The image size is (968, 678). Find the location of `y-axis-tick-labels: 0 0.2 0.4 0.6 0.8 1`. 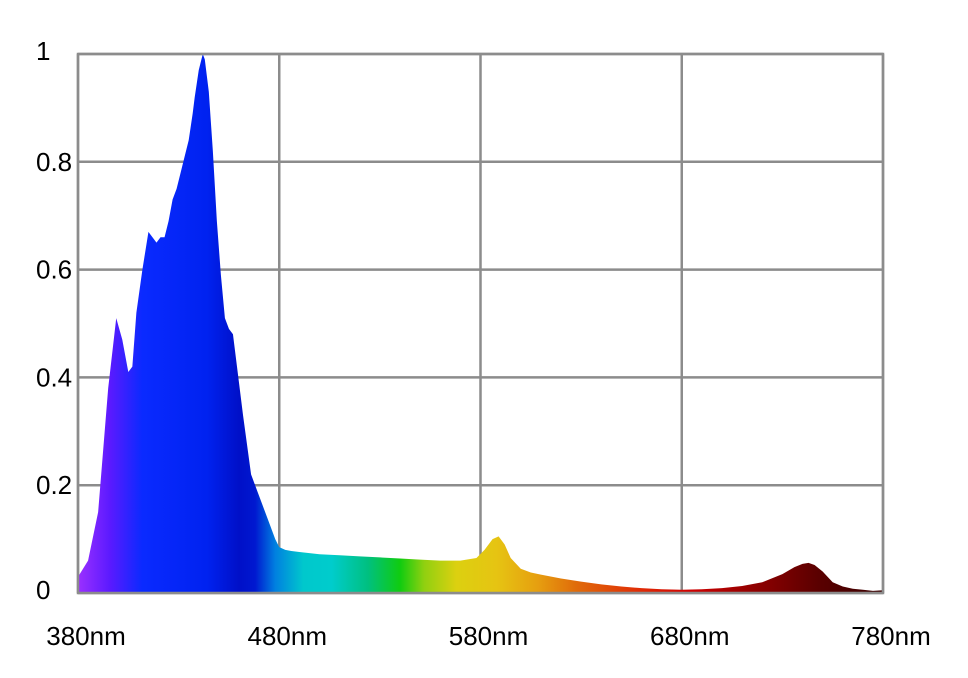

y-axis-tick-labels: 0 0.2 0.4 0.6 0.8 1 is located at coordinates (54, 320).